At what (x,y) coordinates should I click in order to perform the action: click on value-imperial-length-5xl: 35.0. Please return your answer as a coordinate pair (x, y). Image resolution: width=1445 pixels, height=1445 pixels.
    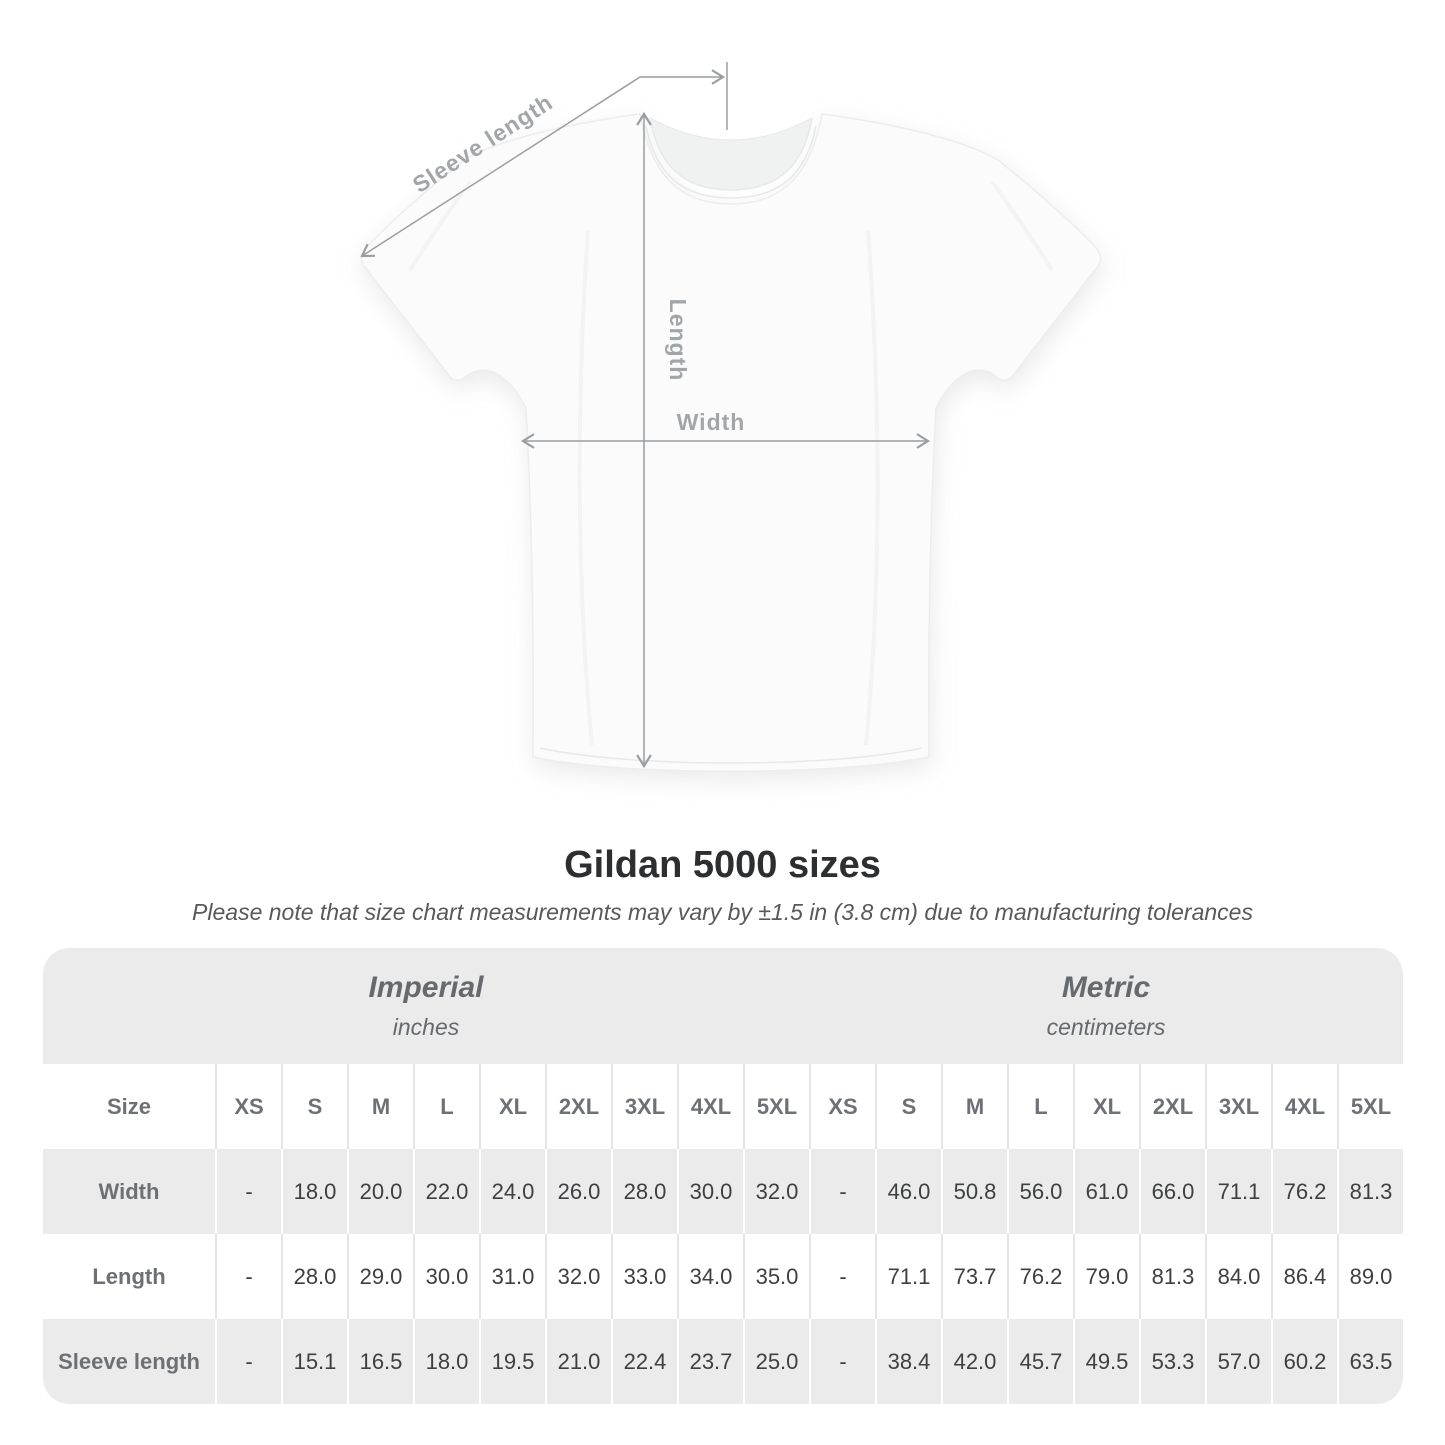
    Looking at the image, I should click on (776, 1276).